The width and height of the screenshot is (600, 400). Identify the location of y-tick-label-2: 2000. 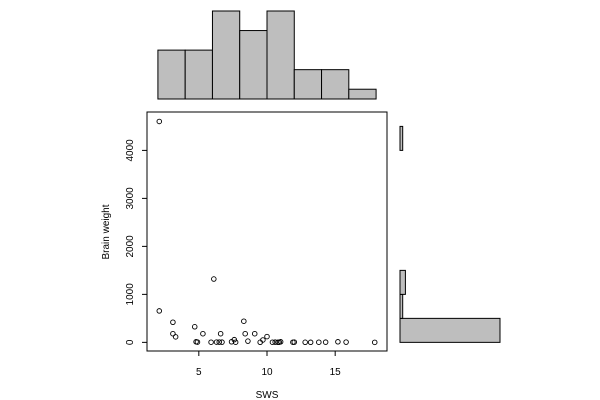
(130, 246).